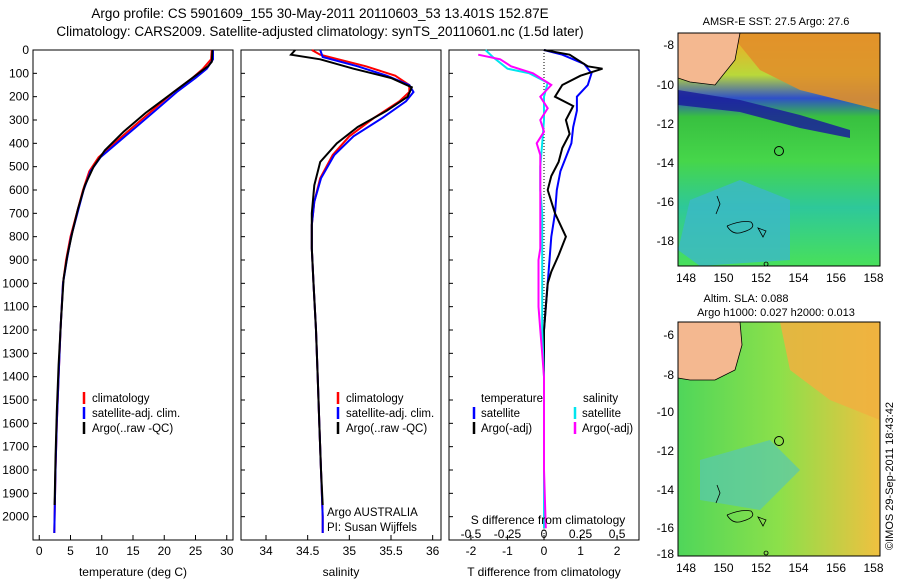 The height and width of the screenshot is (580, 900). What do you see at coordinates (601, 414) in the screenshot?
I see `legend-s-satellite: satellite` at bounding box center [601, 414].